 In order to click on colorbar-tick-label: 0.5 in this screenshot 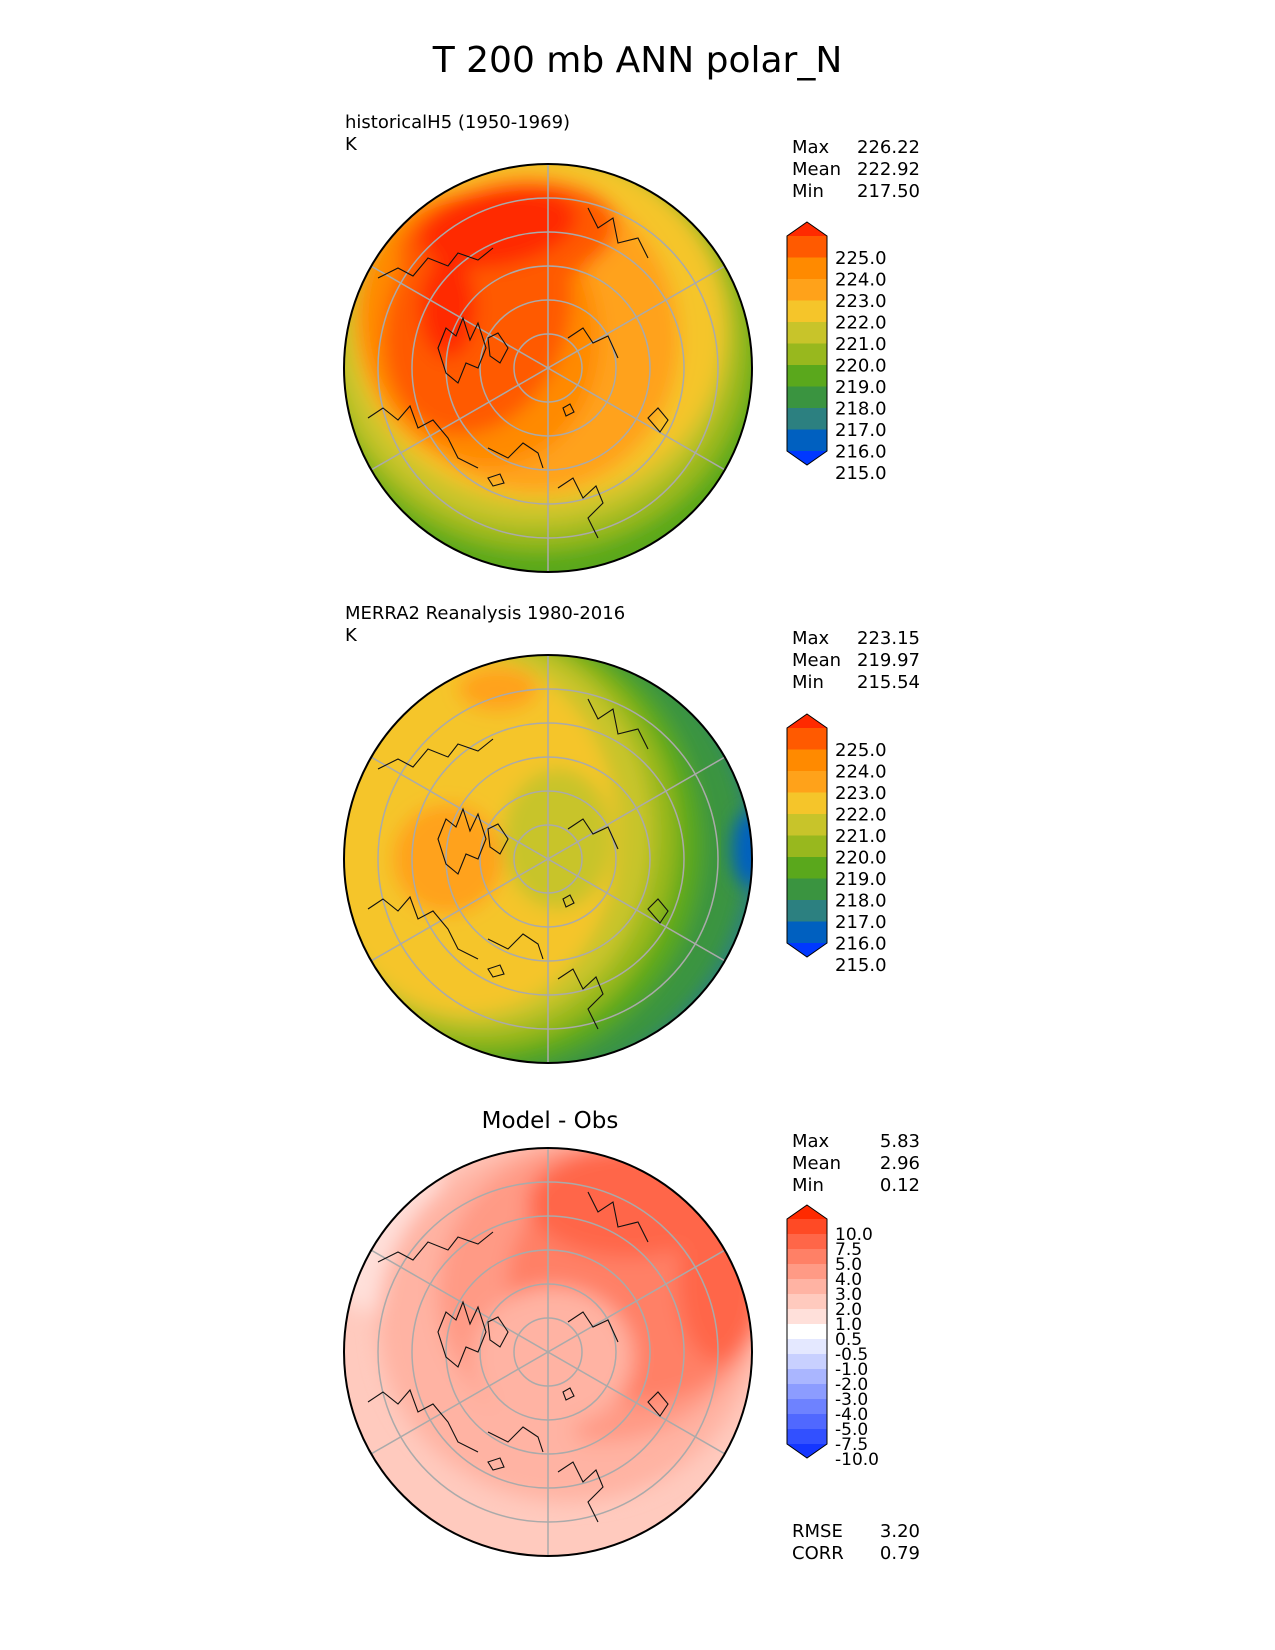, I will do `click(848, 1340)`.